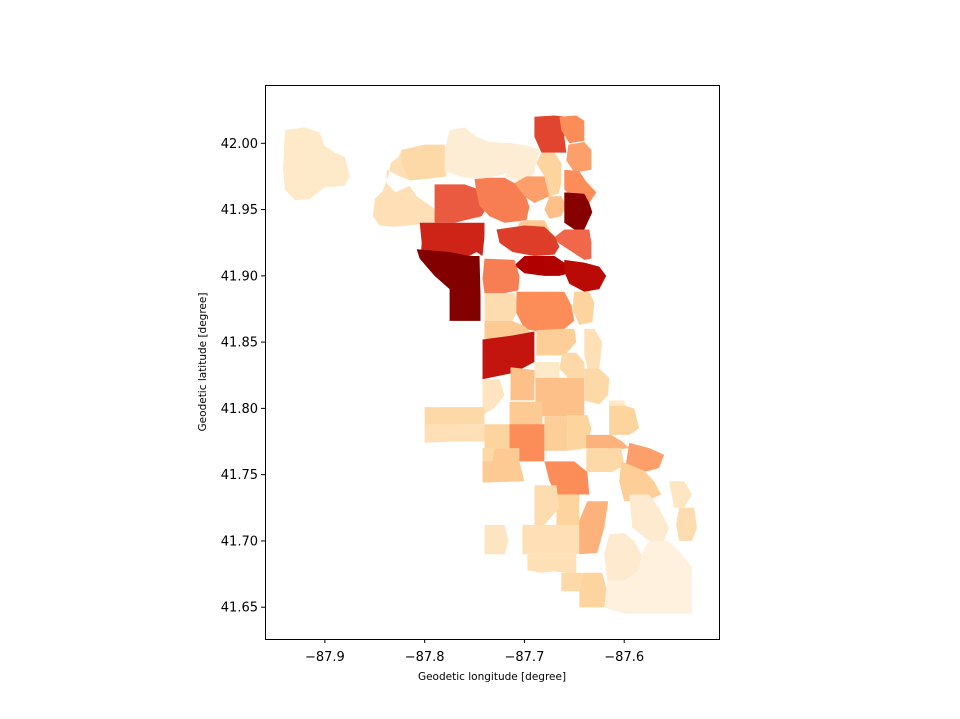 This screenshot has height=719, width=960. I want to click on region-r12, so click(550, 134).